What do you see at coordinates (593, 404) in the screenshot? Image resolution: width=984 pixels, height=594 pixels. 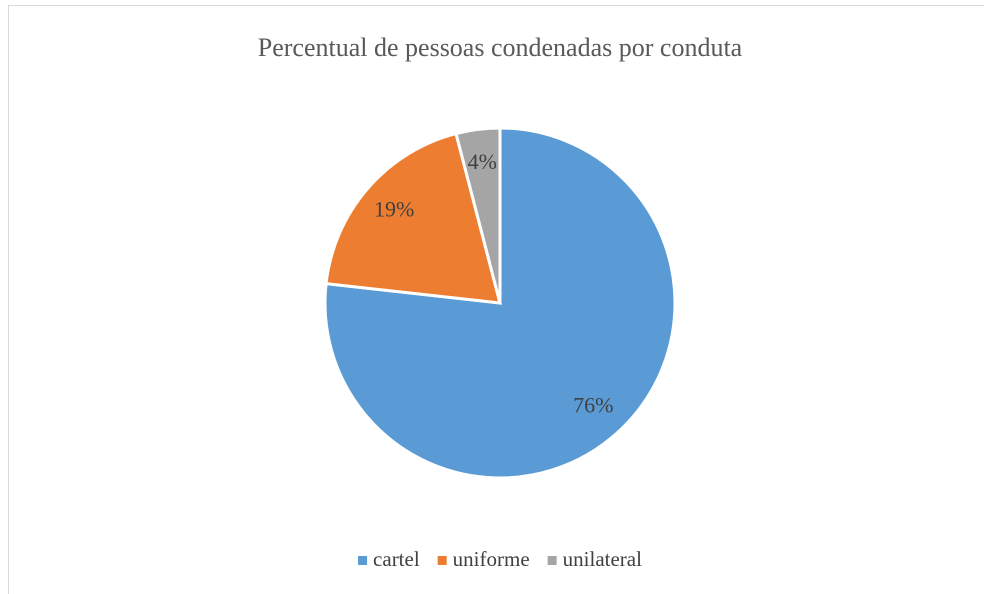 I see `data-label: 76%` at bounding box center [593, 404].